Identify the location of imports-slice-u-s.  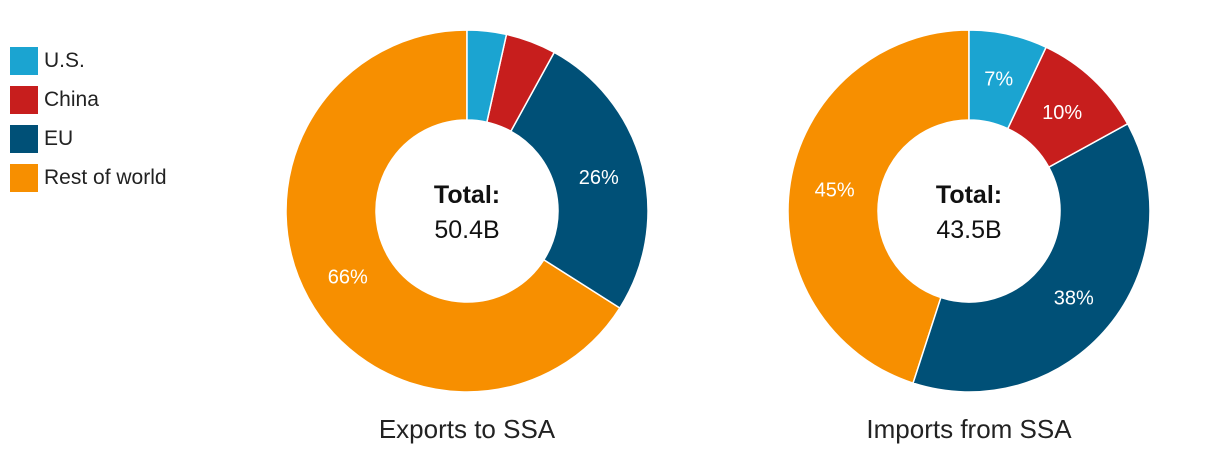
(1008, 79).